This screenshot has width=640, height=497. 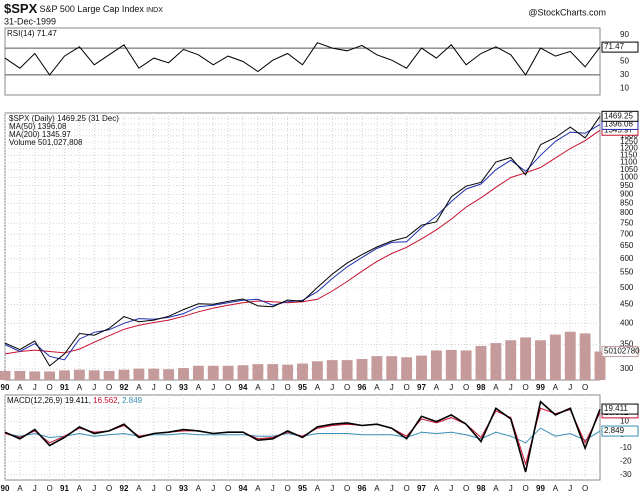 What do you see at coordinates (60, 142) in the screenshot?
I see `legend-value: 501,027,808` at bounding box center [60, 142].